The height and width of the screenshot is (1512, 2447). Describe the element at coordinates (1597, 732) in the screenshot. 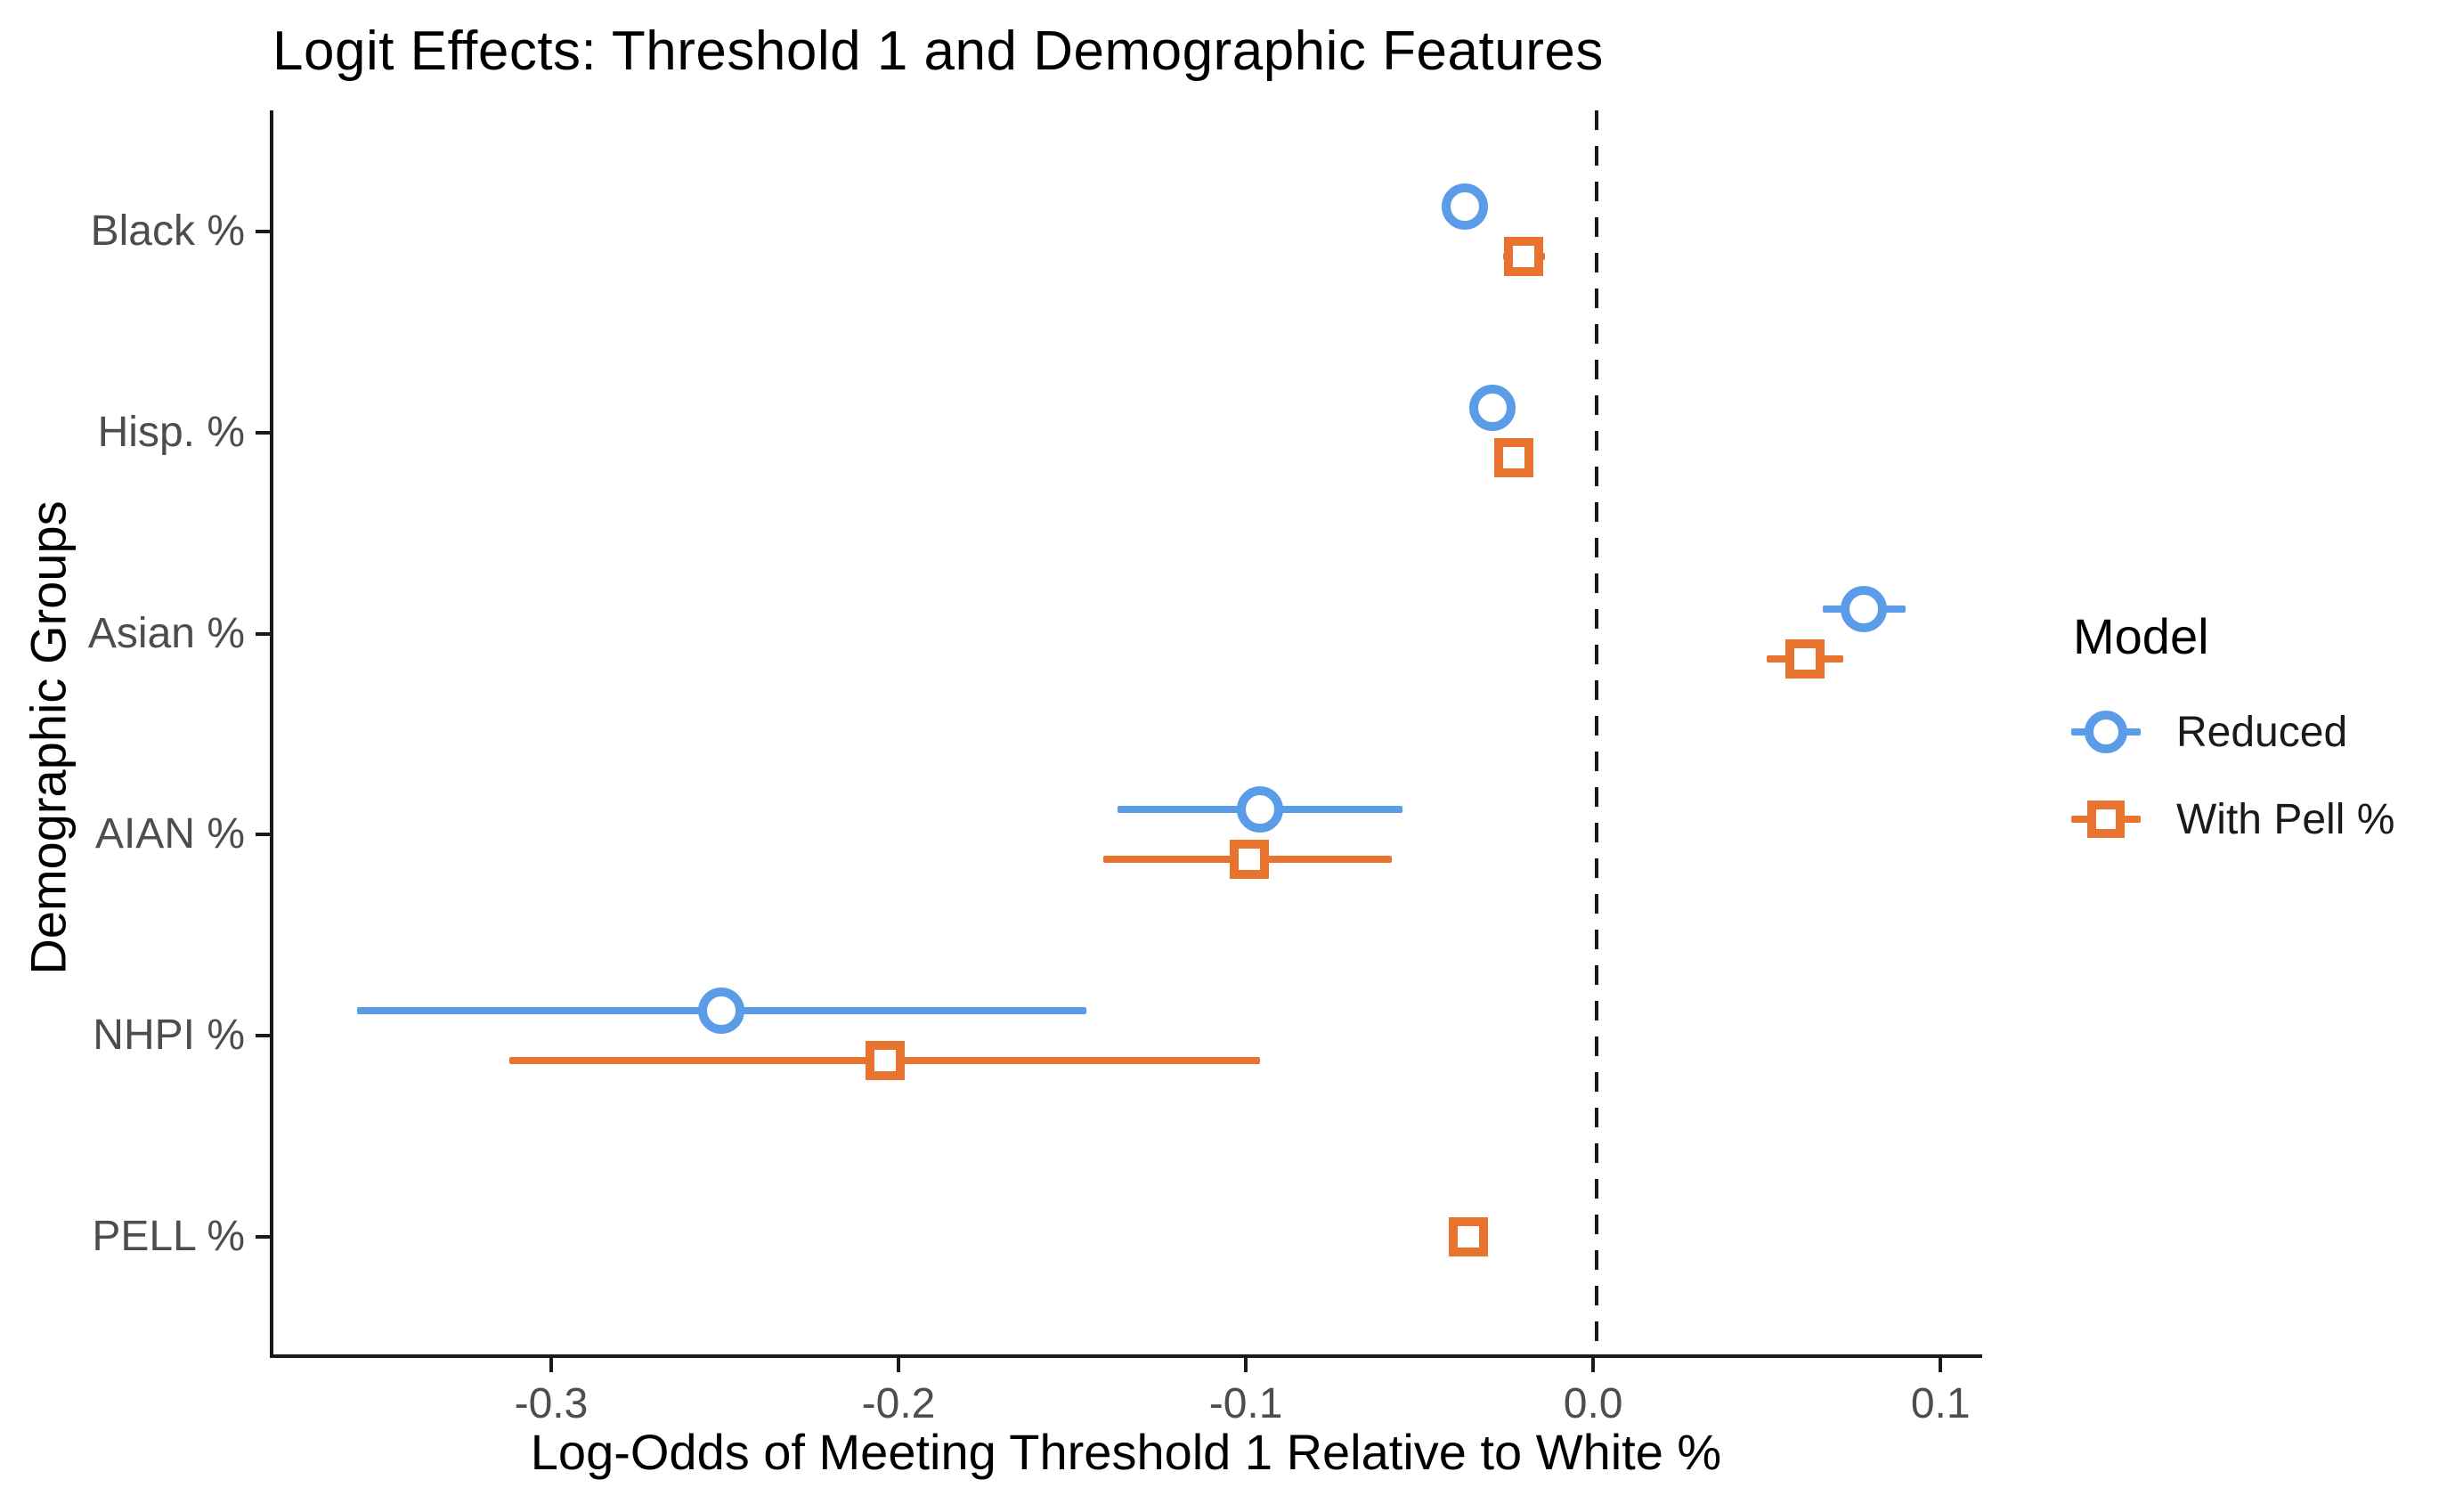

I see `reference-line` at that location.